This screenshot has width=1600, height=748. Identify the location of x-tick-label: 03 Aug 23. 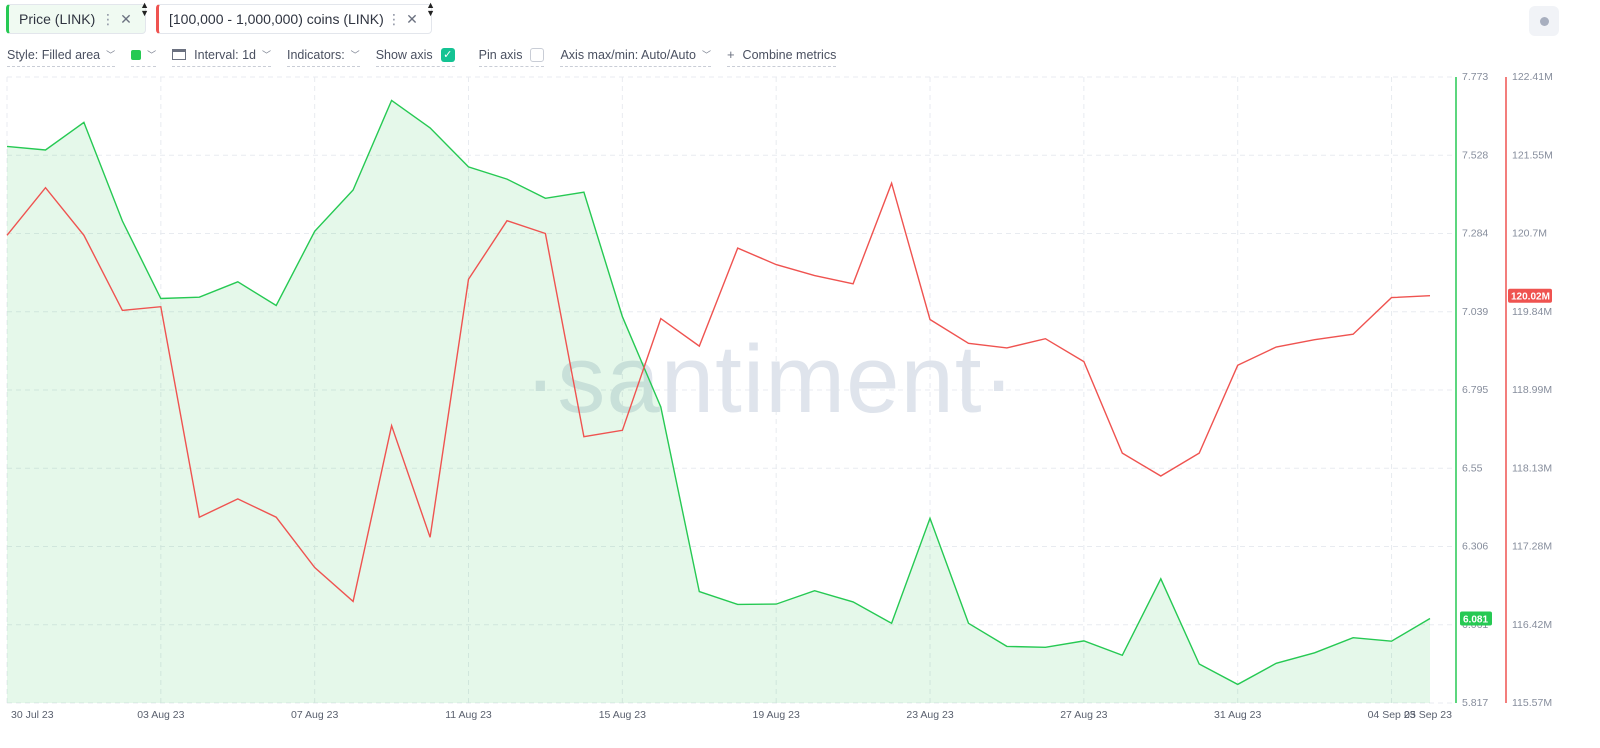
(160, 715).